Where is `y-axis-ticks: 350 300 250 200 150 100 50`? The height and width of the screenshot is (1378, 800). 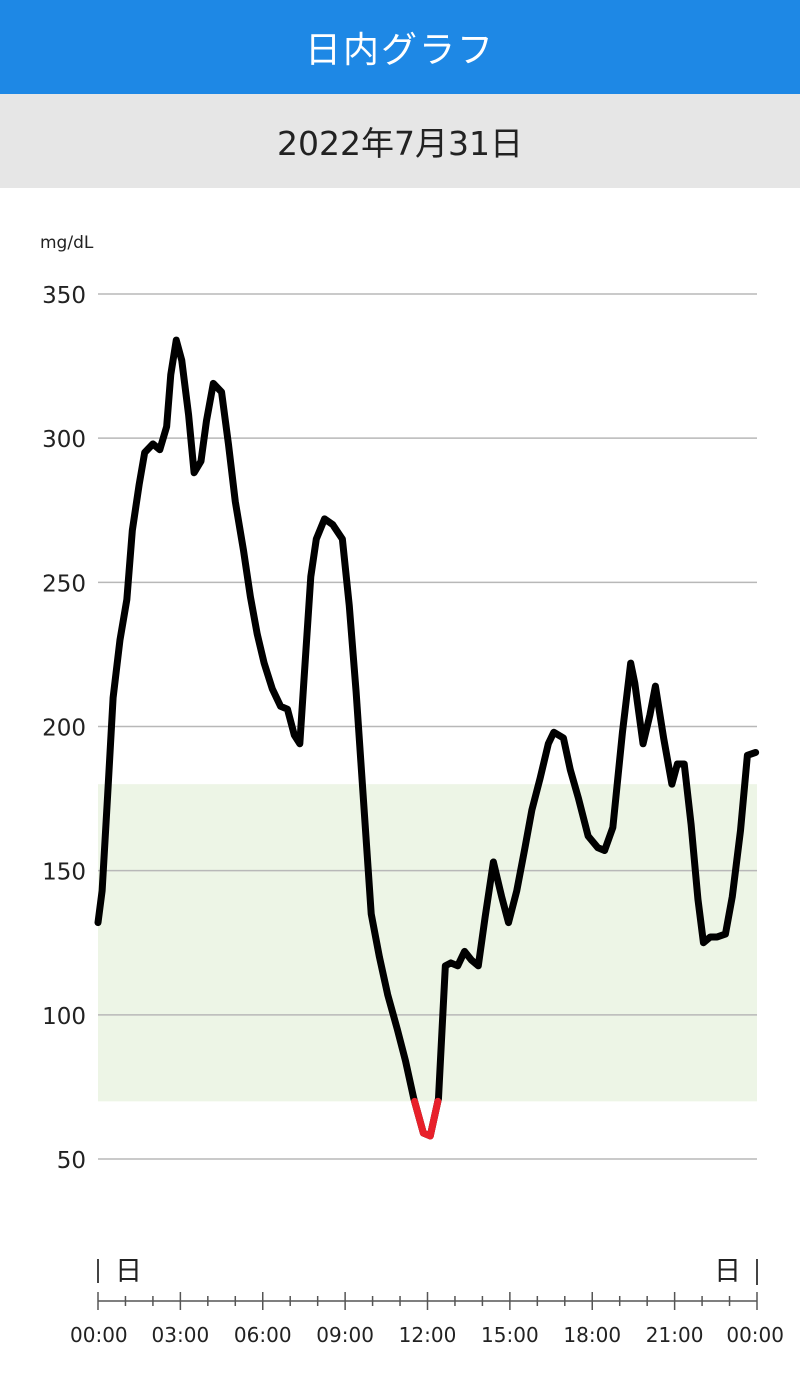
y-axis-ticks: 350 300 250 200 150 100 50 is located at coordinates (64, 728).